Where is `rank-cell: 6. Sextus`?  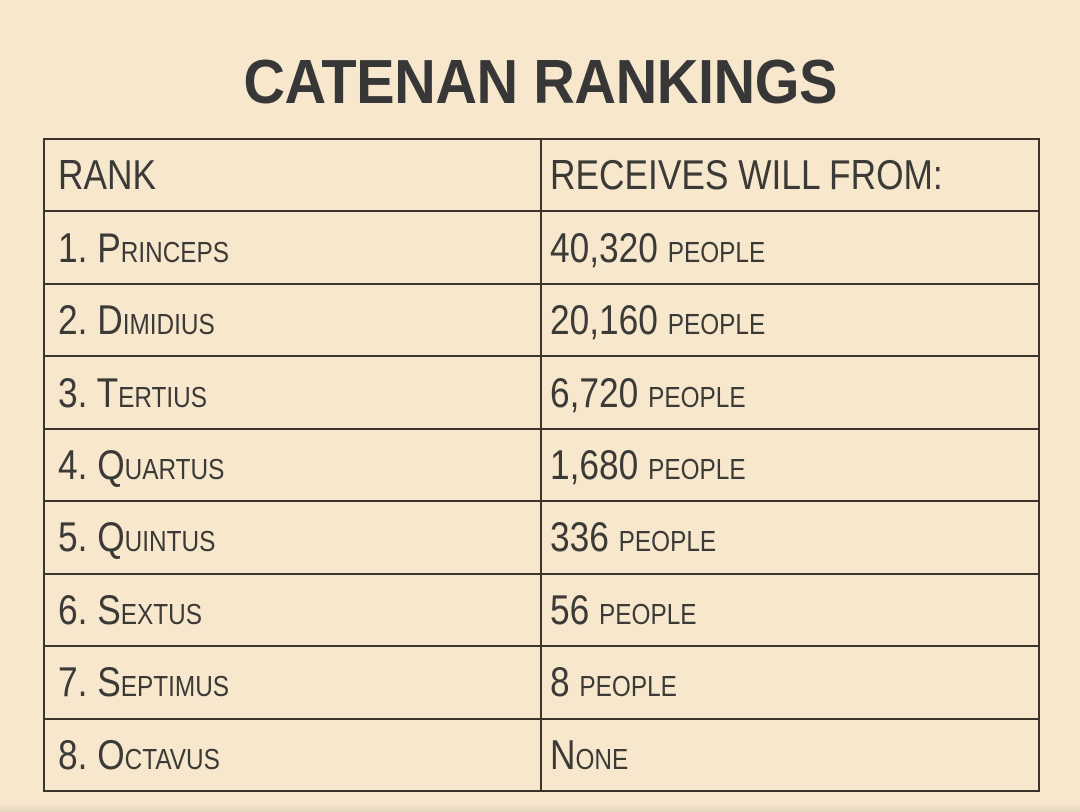
rank-cell: 6. Sextus is located at coordinates (292, 610).